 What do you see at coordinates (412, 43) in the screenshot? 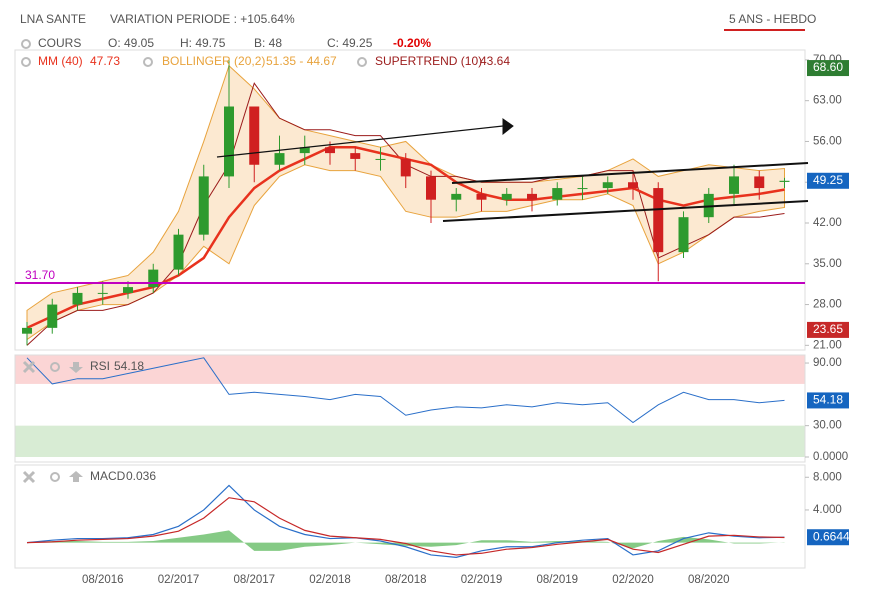
I see `legend-change: -0.20%` at bounding box center [412, 43].